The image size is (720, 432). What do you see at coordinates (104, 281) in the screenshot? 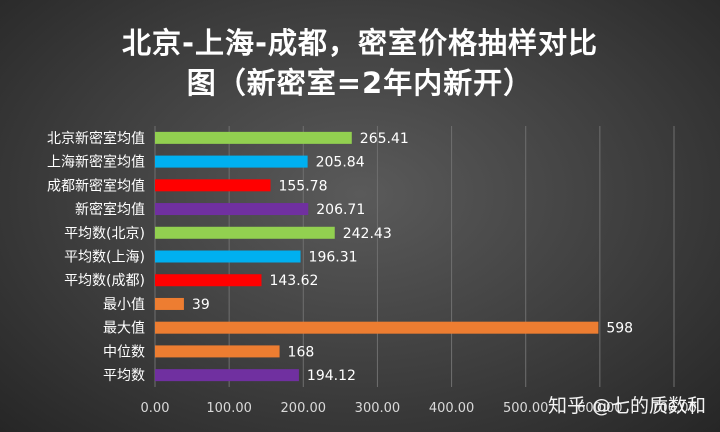
I see `category-label-6: 平均数(成都)` at bounding box center [104, 281].